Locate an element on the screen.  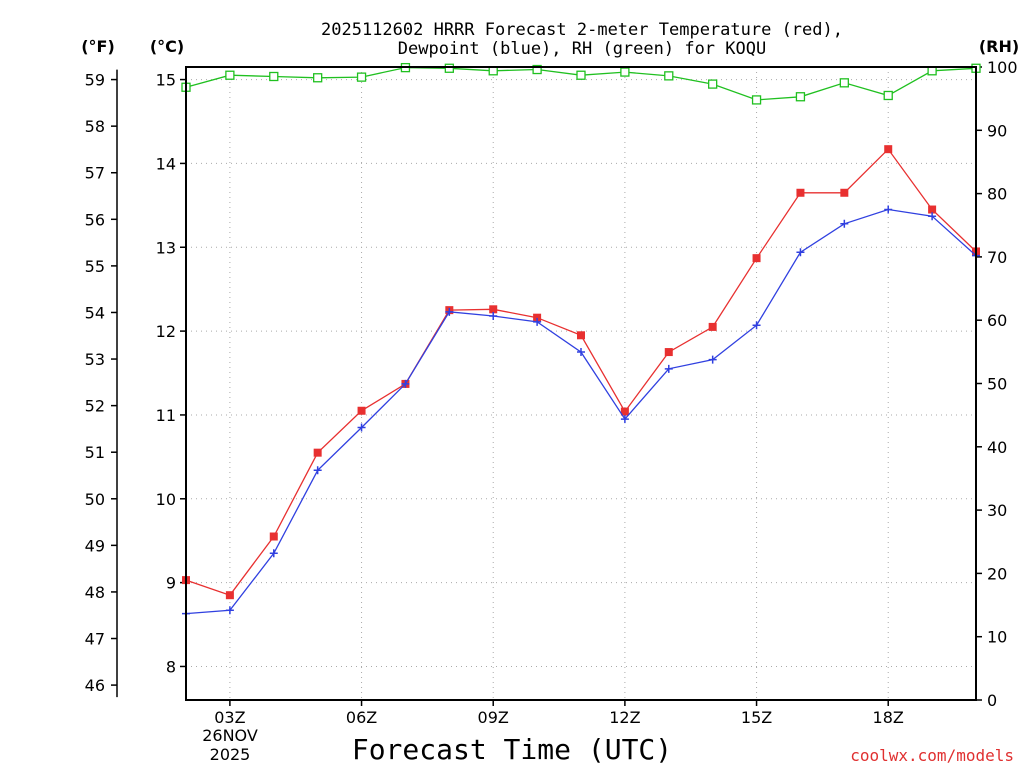
fahrenheit-tick-label-47: 47 is located at coordinates (95, 639).